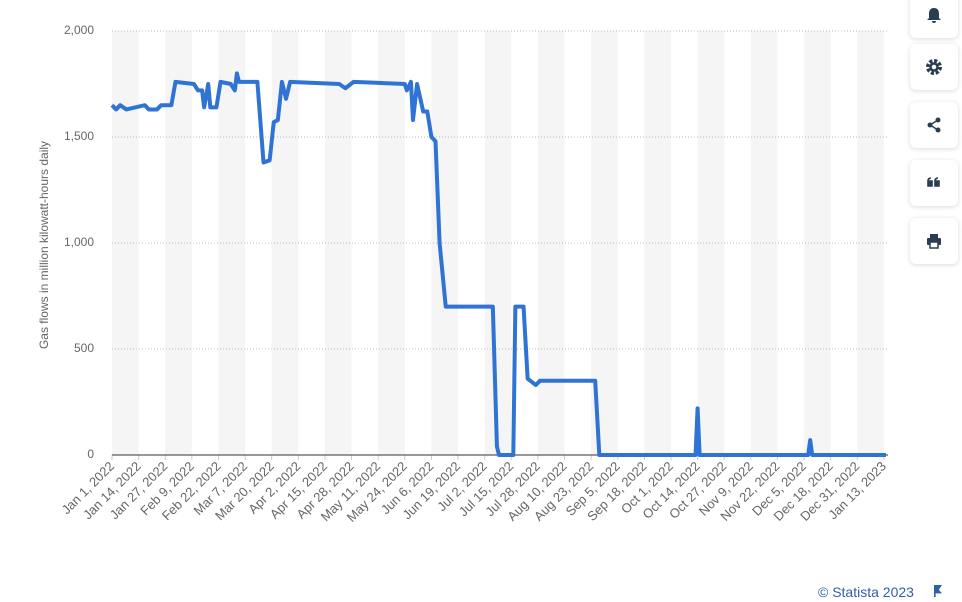 This screenshot has height=602, width=962. Describe the element at coordinates (79, 136) in the screenshot. I see `y-tick-label: 1,500` at that location.